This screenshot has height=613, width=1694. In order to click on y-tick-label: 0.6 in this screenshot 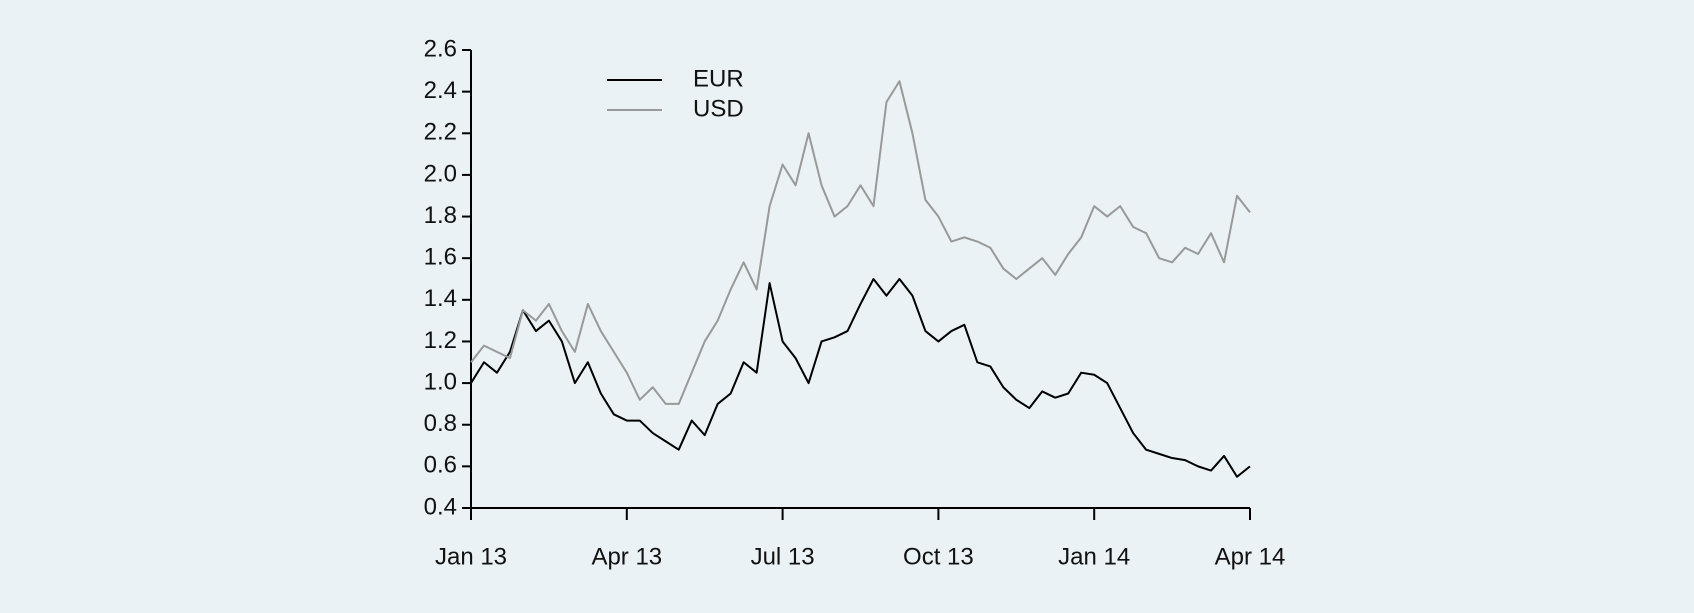, I will do `click(440, 465)`.